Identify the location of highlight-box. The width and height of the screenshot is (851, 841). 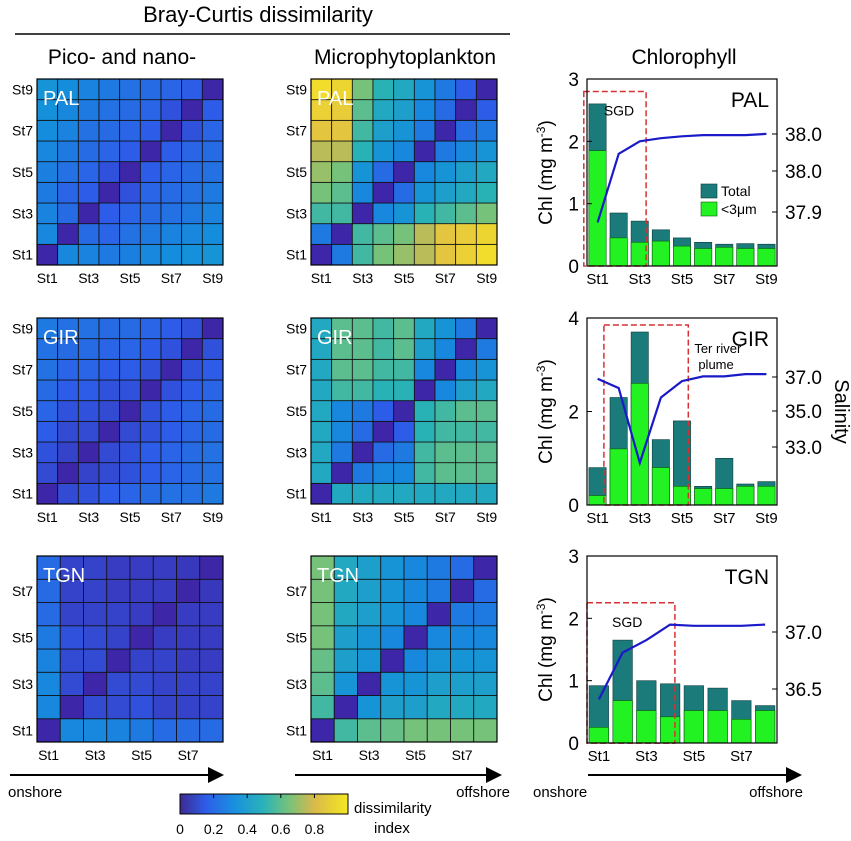
(615, 178).